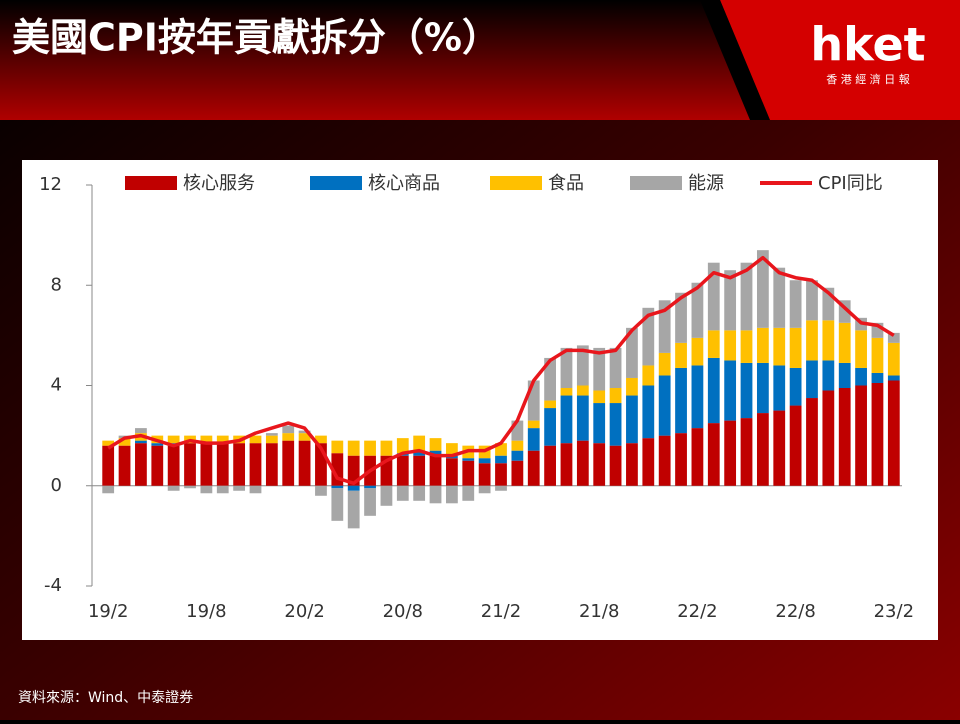 Image resolution: width=960 pixels, height=724 pixels. Describe the element at coordinates (656, 183) in the screenshot. I see `legend-swatch` at that location.